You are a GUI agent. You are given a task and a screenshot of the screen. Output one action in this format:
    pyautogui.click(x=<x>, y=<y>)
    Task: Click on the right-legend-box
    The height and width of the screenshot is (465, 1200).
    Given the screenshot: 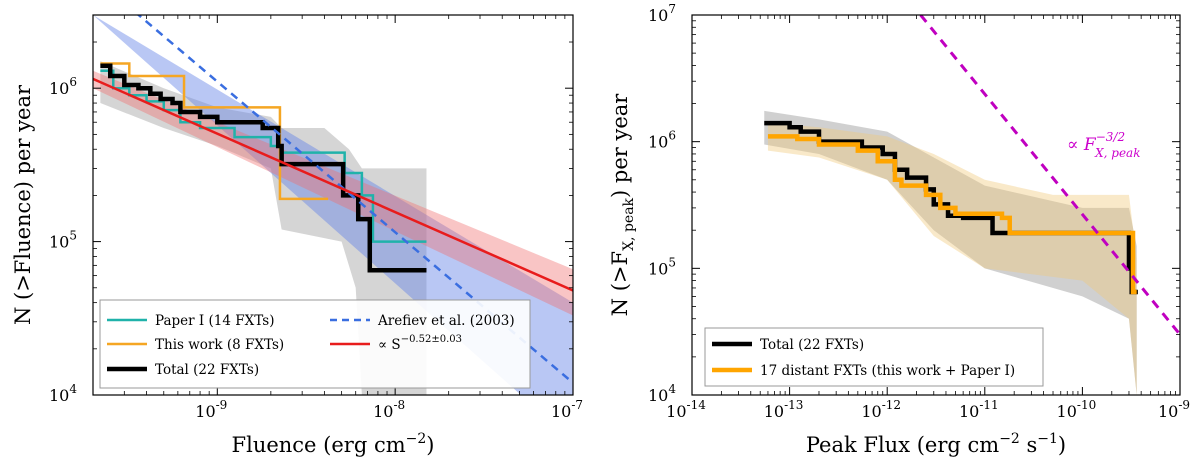 What is the action you would take?
    pyautogui.click(x=874, y=357)
    